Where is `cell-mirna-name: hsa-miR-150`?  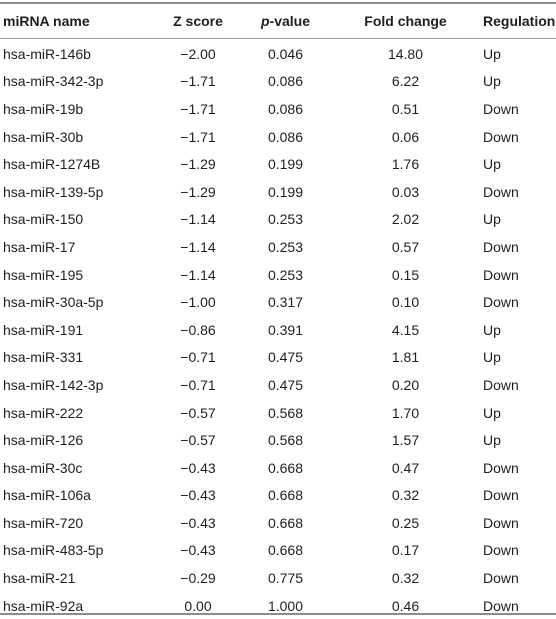 cell-mirna-name: hsa-miR-150 is located at coordinates (43, 219).